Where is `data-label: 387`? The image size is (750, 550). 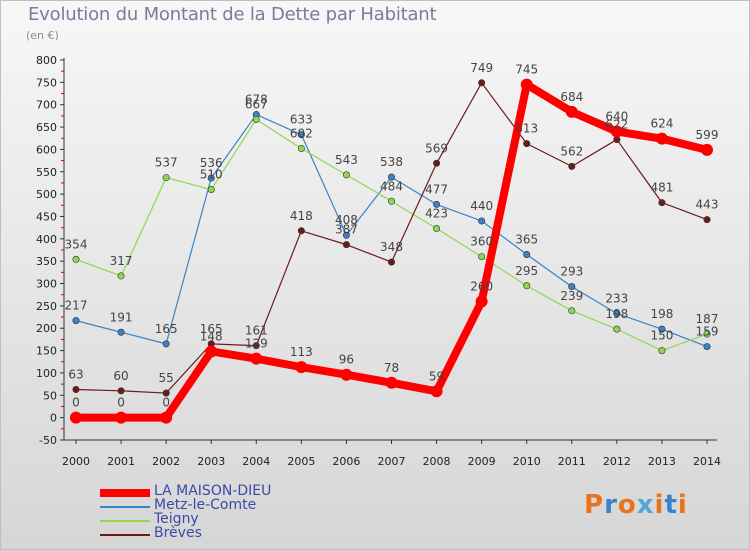
data-label: 387 is located at coordinates (346, 230).